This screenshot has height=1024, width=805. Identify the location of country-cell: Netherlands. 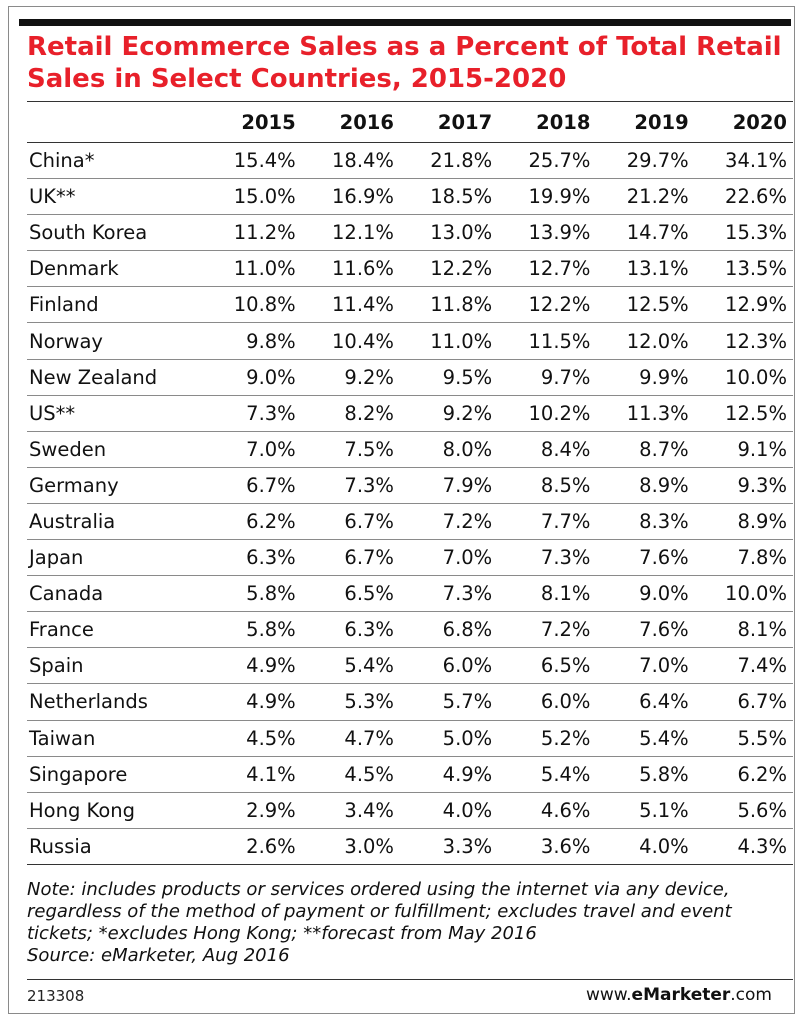
(115, 702).